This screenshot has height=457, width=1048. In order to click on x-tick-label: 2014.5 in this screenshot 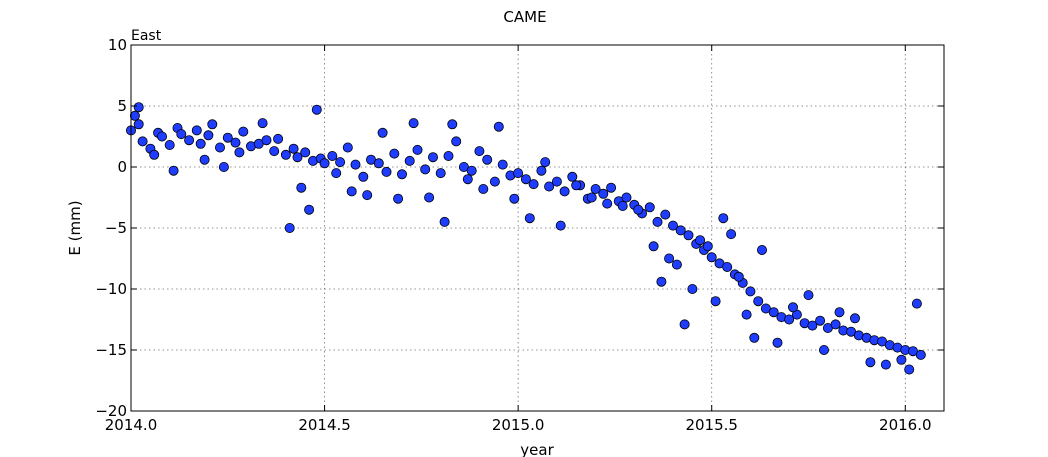, I will do `click(324, 425)`.